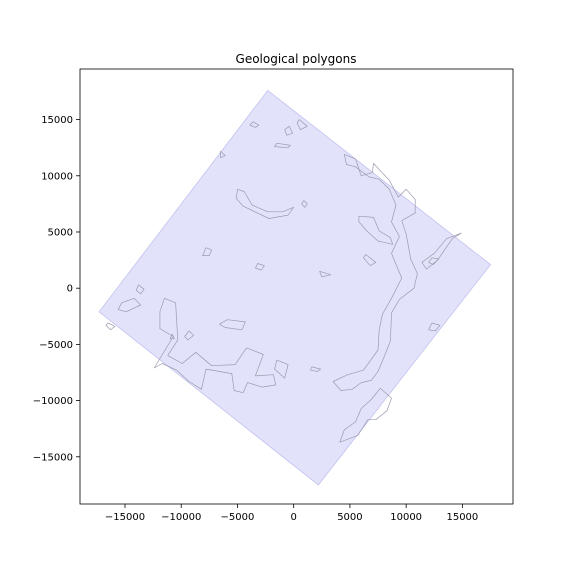  I want to click on x-axis: −15000 −10000 −5000 0 5000 10000 15000, so click(291, 513).